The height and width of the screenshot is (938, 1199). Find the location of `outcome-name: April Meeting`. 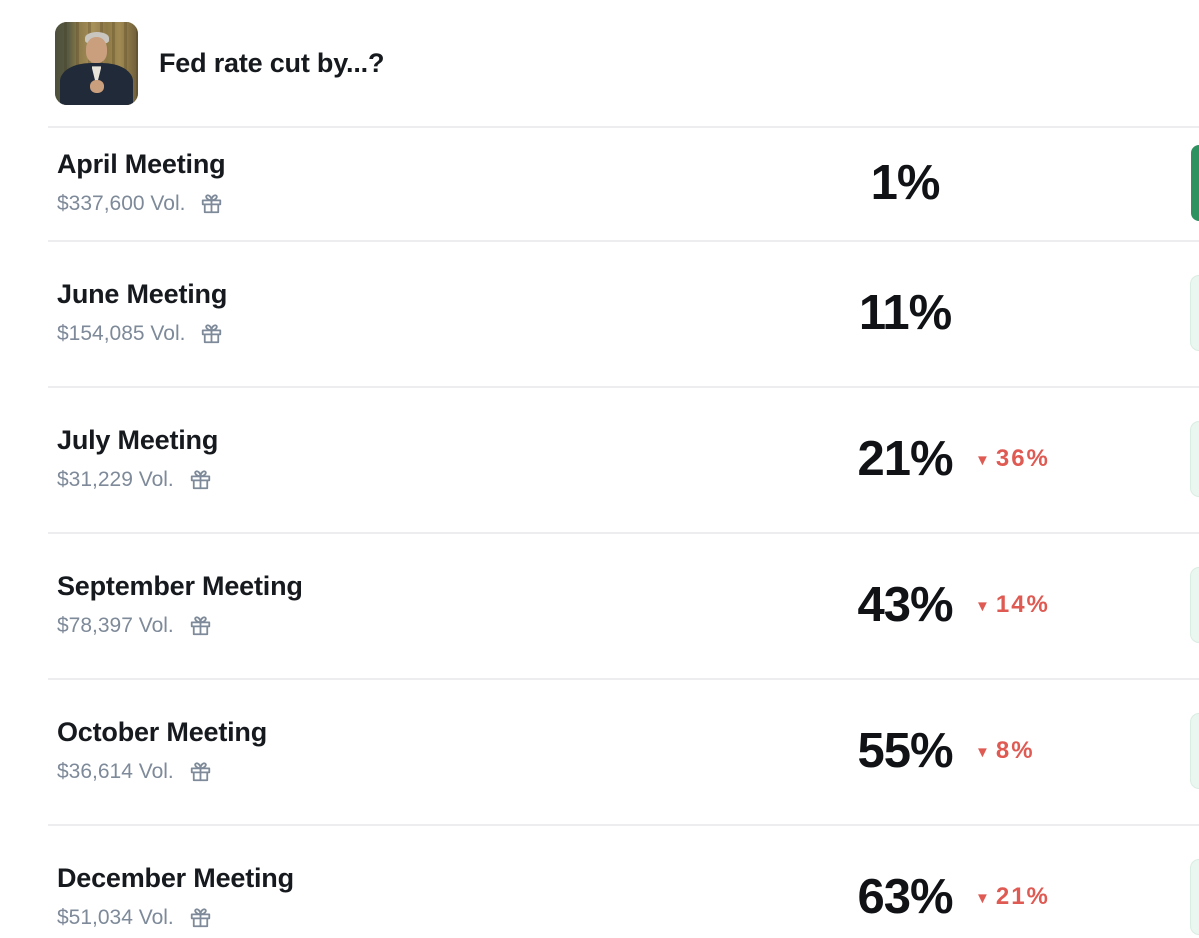

outcome-name: April Meeting is located at coordinates (141, 164).